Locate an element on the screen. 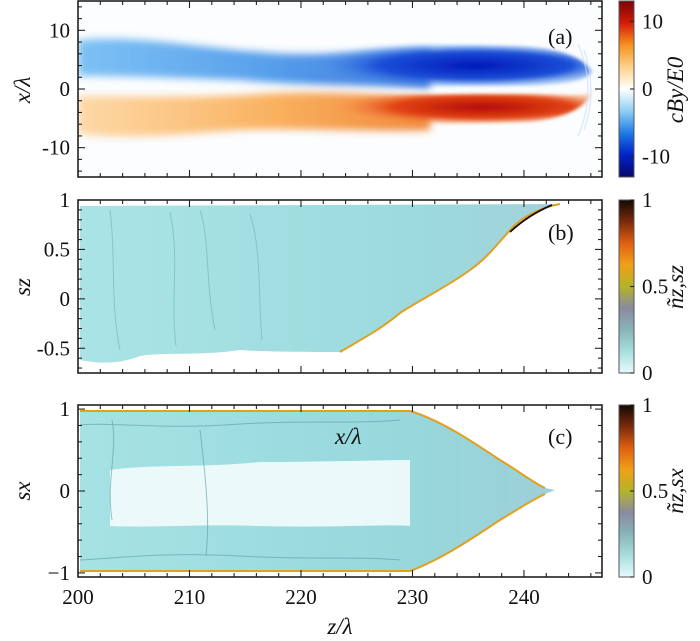  colorbar-a-ticks: 10 0 -10 is located at coordinates (650, 89).